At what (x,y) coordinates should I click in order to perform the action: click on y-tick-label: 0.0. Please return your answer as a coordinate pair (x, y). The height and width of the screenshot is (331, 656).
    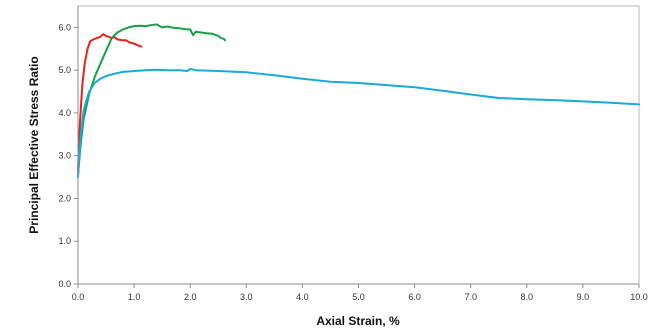
    Looking at the image, I should click on (64, 284).